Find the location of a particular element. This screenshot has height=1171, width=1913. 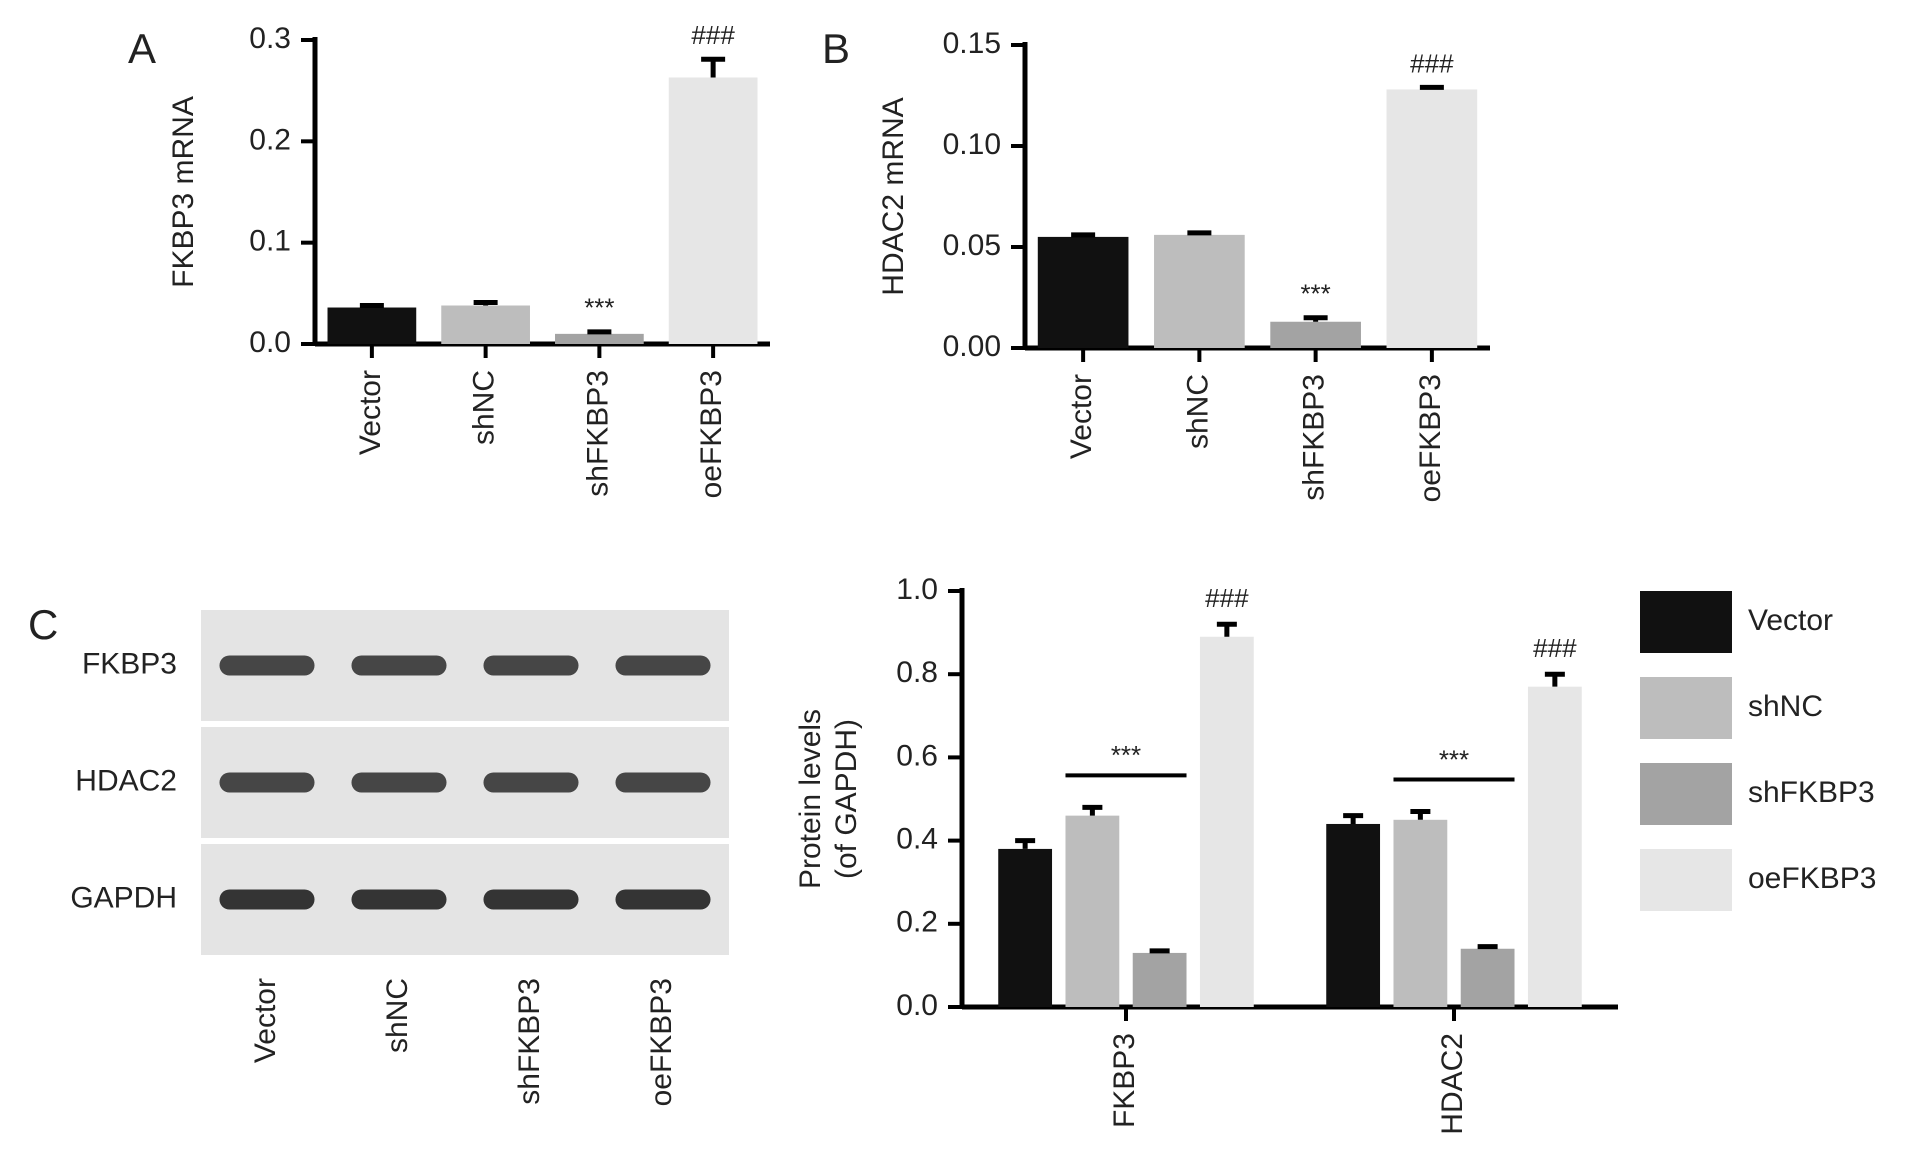

blot-row-label: GAPDH is located at coordinates (123, 897).